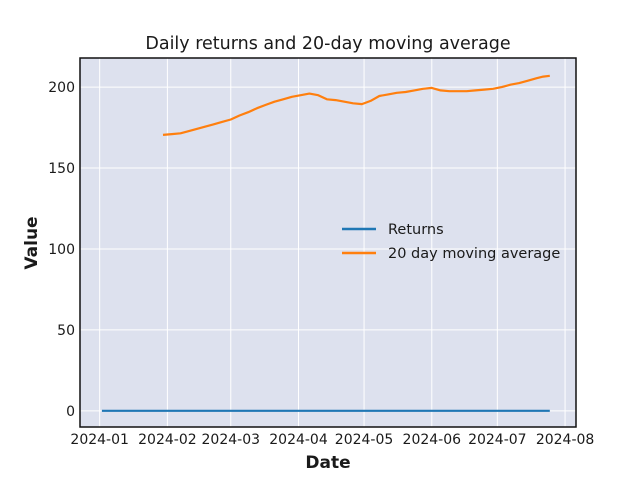 This screenshot has height=480, width=640. What do you see at coordinates (32, 242) in the screenshot?
I see `y-axis-label: Value` at bounding box center [32, 242].